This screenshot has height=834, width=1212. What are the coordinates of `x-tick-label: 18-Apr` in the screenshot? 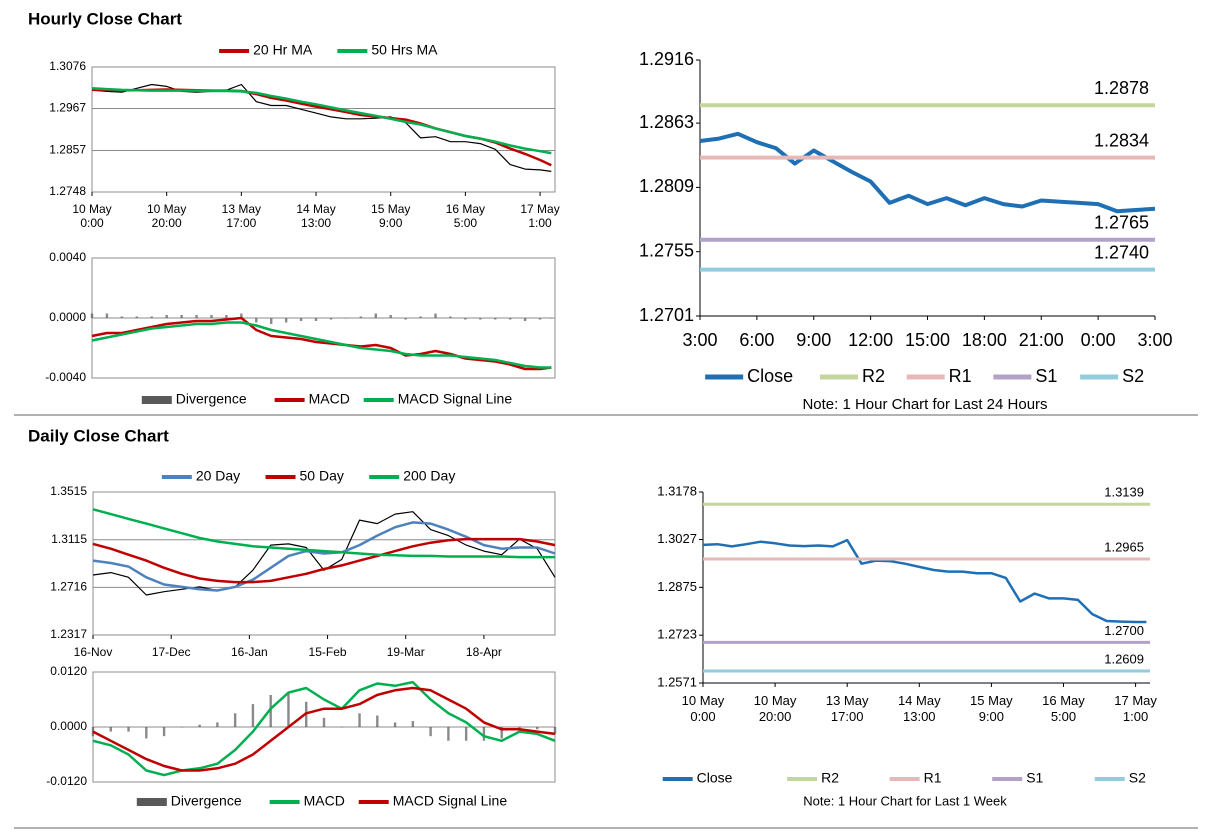 It's located at (483, 652).